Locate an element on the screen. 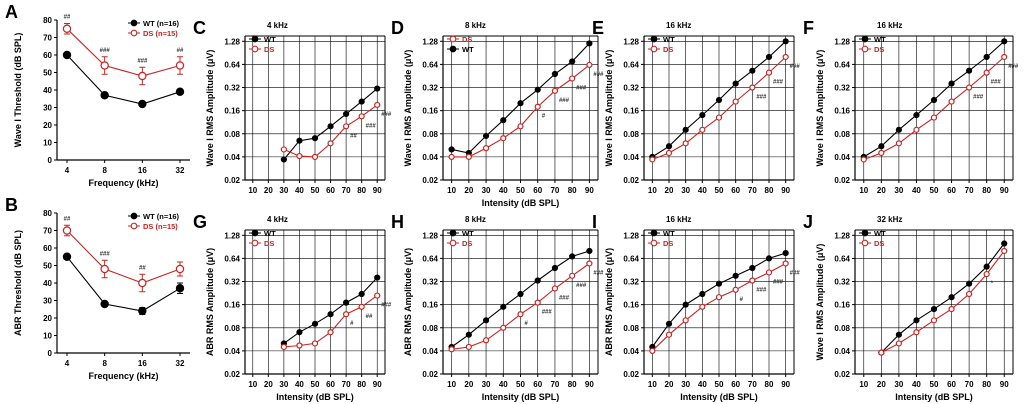 This screenshot has width=1024, height=404. y-tick-label: 20 is located at coordinates (47, 318).